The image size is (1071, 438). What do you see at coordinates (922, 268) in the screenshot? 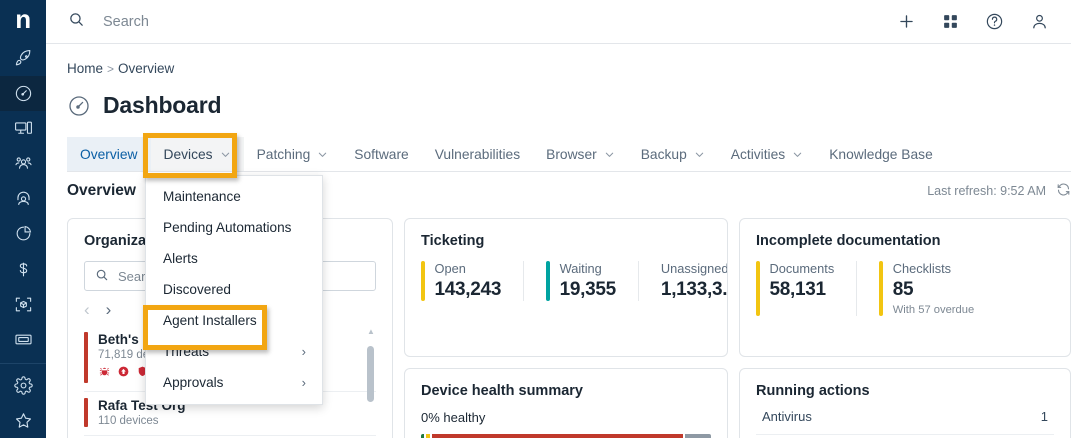
I see `stat-label: Checklists` at bounding box center [922, 268].